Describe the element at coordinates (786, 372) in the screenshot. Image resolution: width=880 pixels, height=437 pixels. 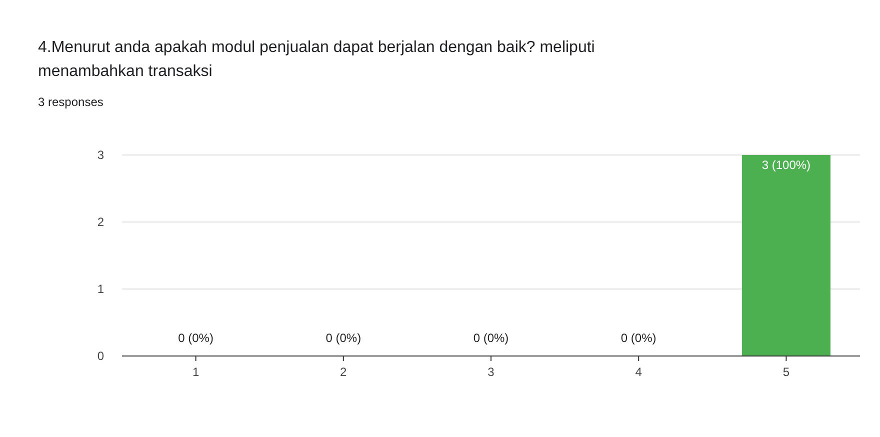
I see `x-tick-label: 5` at that location.